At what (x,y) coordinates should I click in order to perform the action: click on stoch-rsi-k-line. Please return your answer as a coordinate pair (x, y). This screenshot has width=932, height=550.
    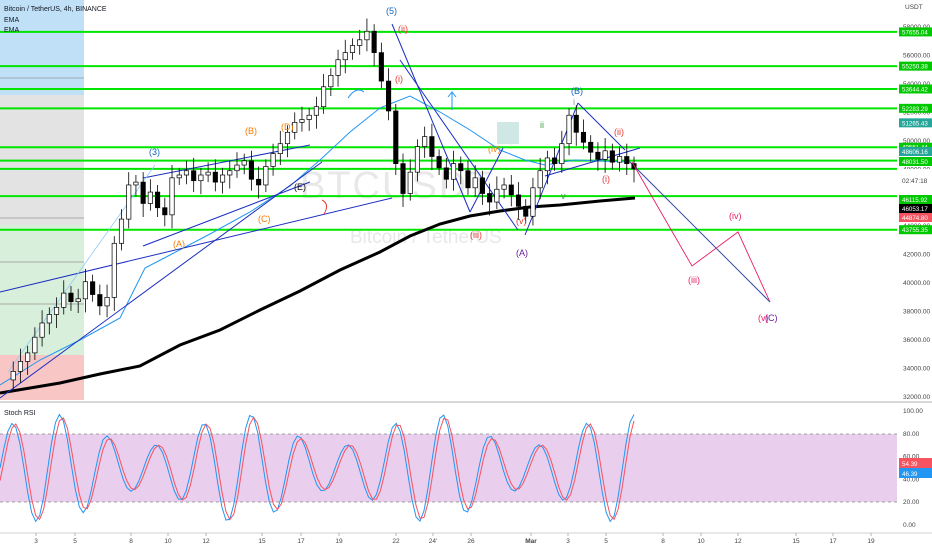
    Looking at the image, I should click on (317, 468).